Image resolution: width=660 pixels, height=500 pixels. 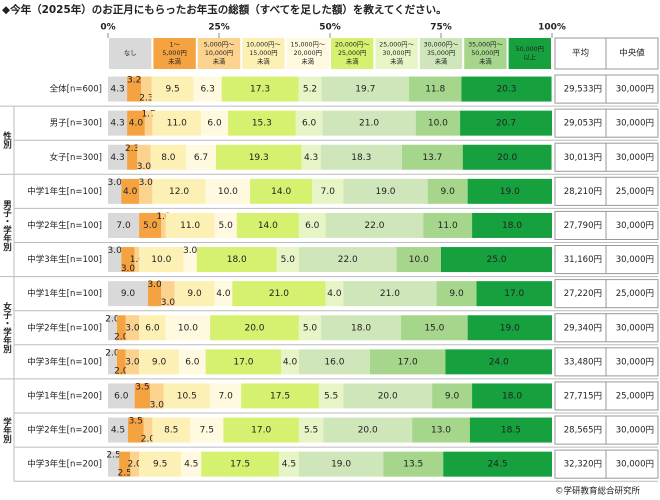 What do you see at coordinates (64, 464) in the screenshot?
I see `row-label: 中学3年生[n=200]` at bounding box center [64, 464].